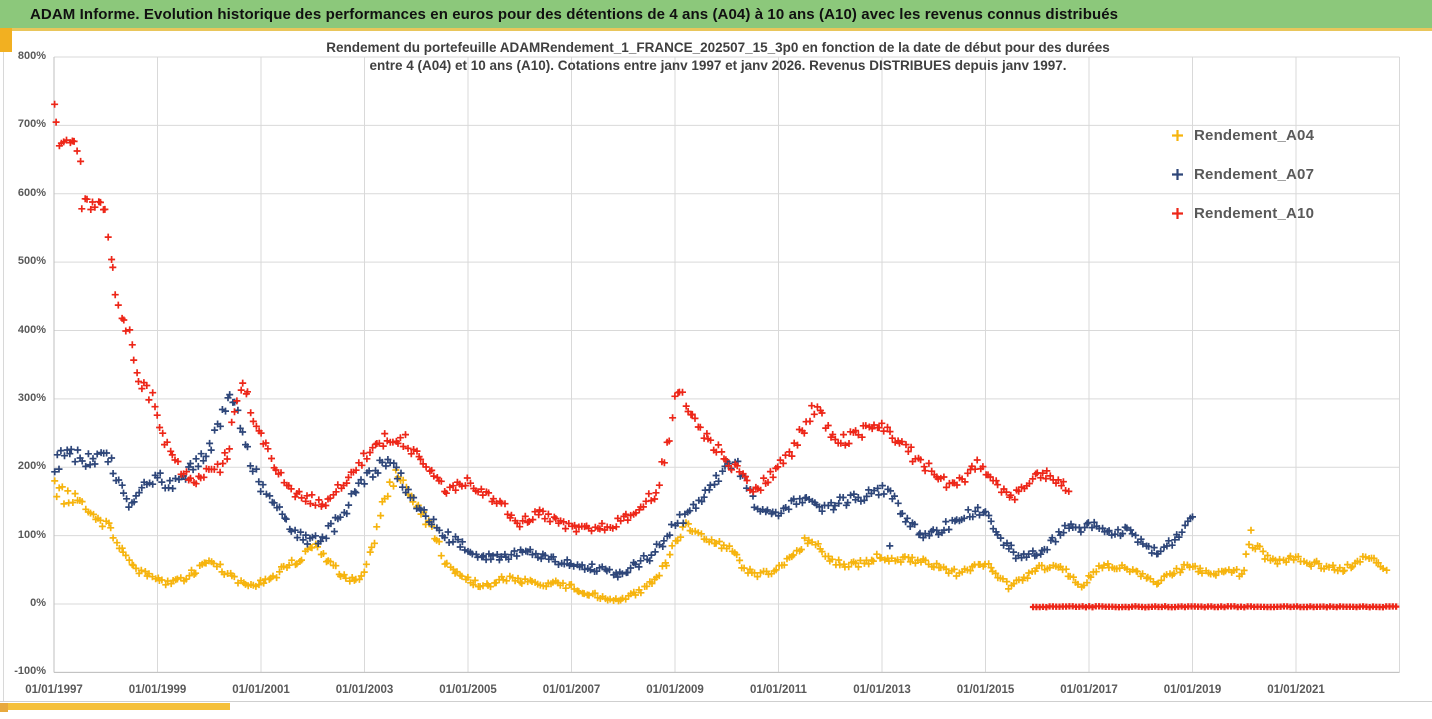 This screenshot has height=719, width=1432. I want to click on legend-label: Rendement_A07, so click(1254, 174).